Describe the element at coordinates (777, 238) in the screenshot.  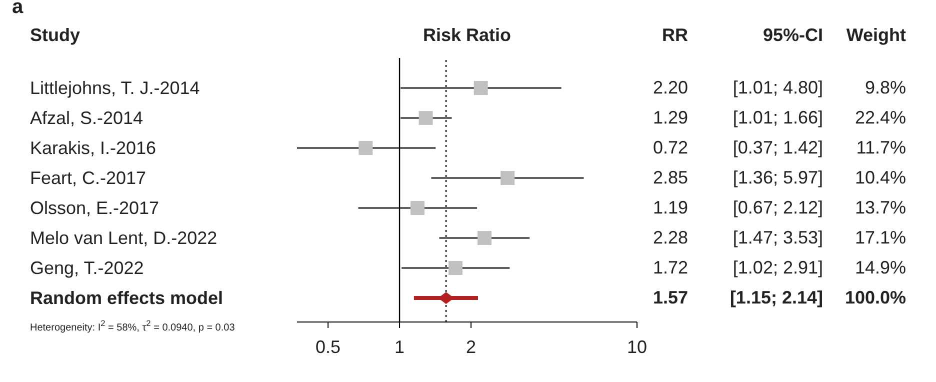
I see `text: [1.47; 3.53]` at that location.